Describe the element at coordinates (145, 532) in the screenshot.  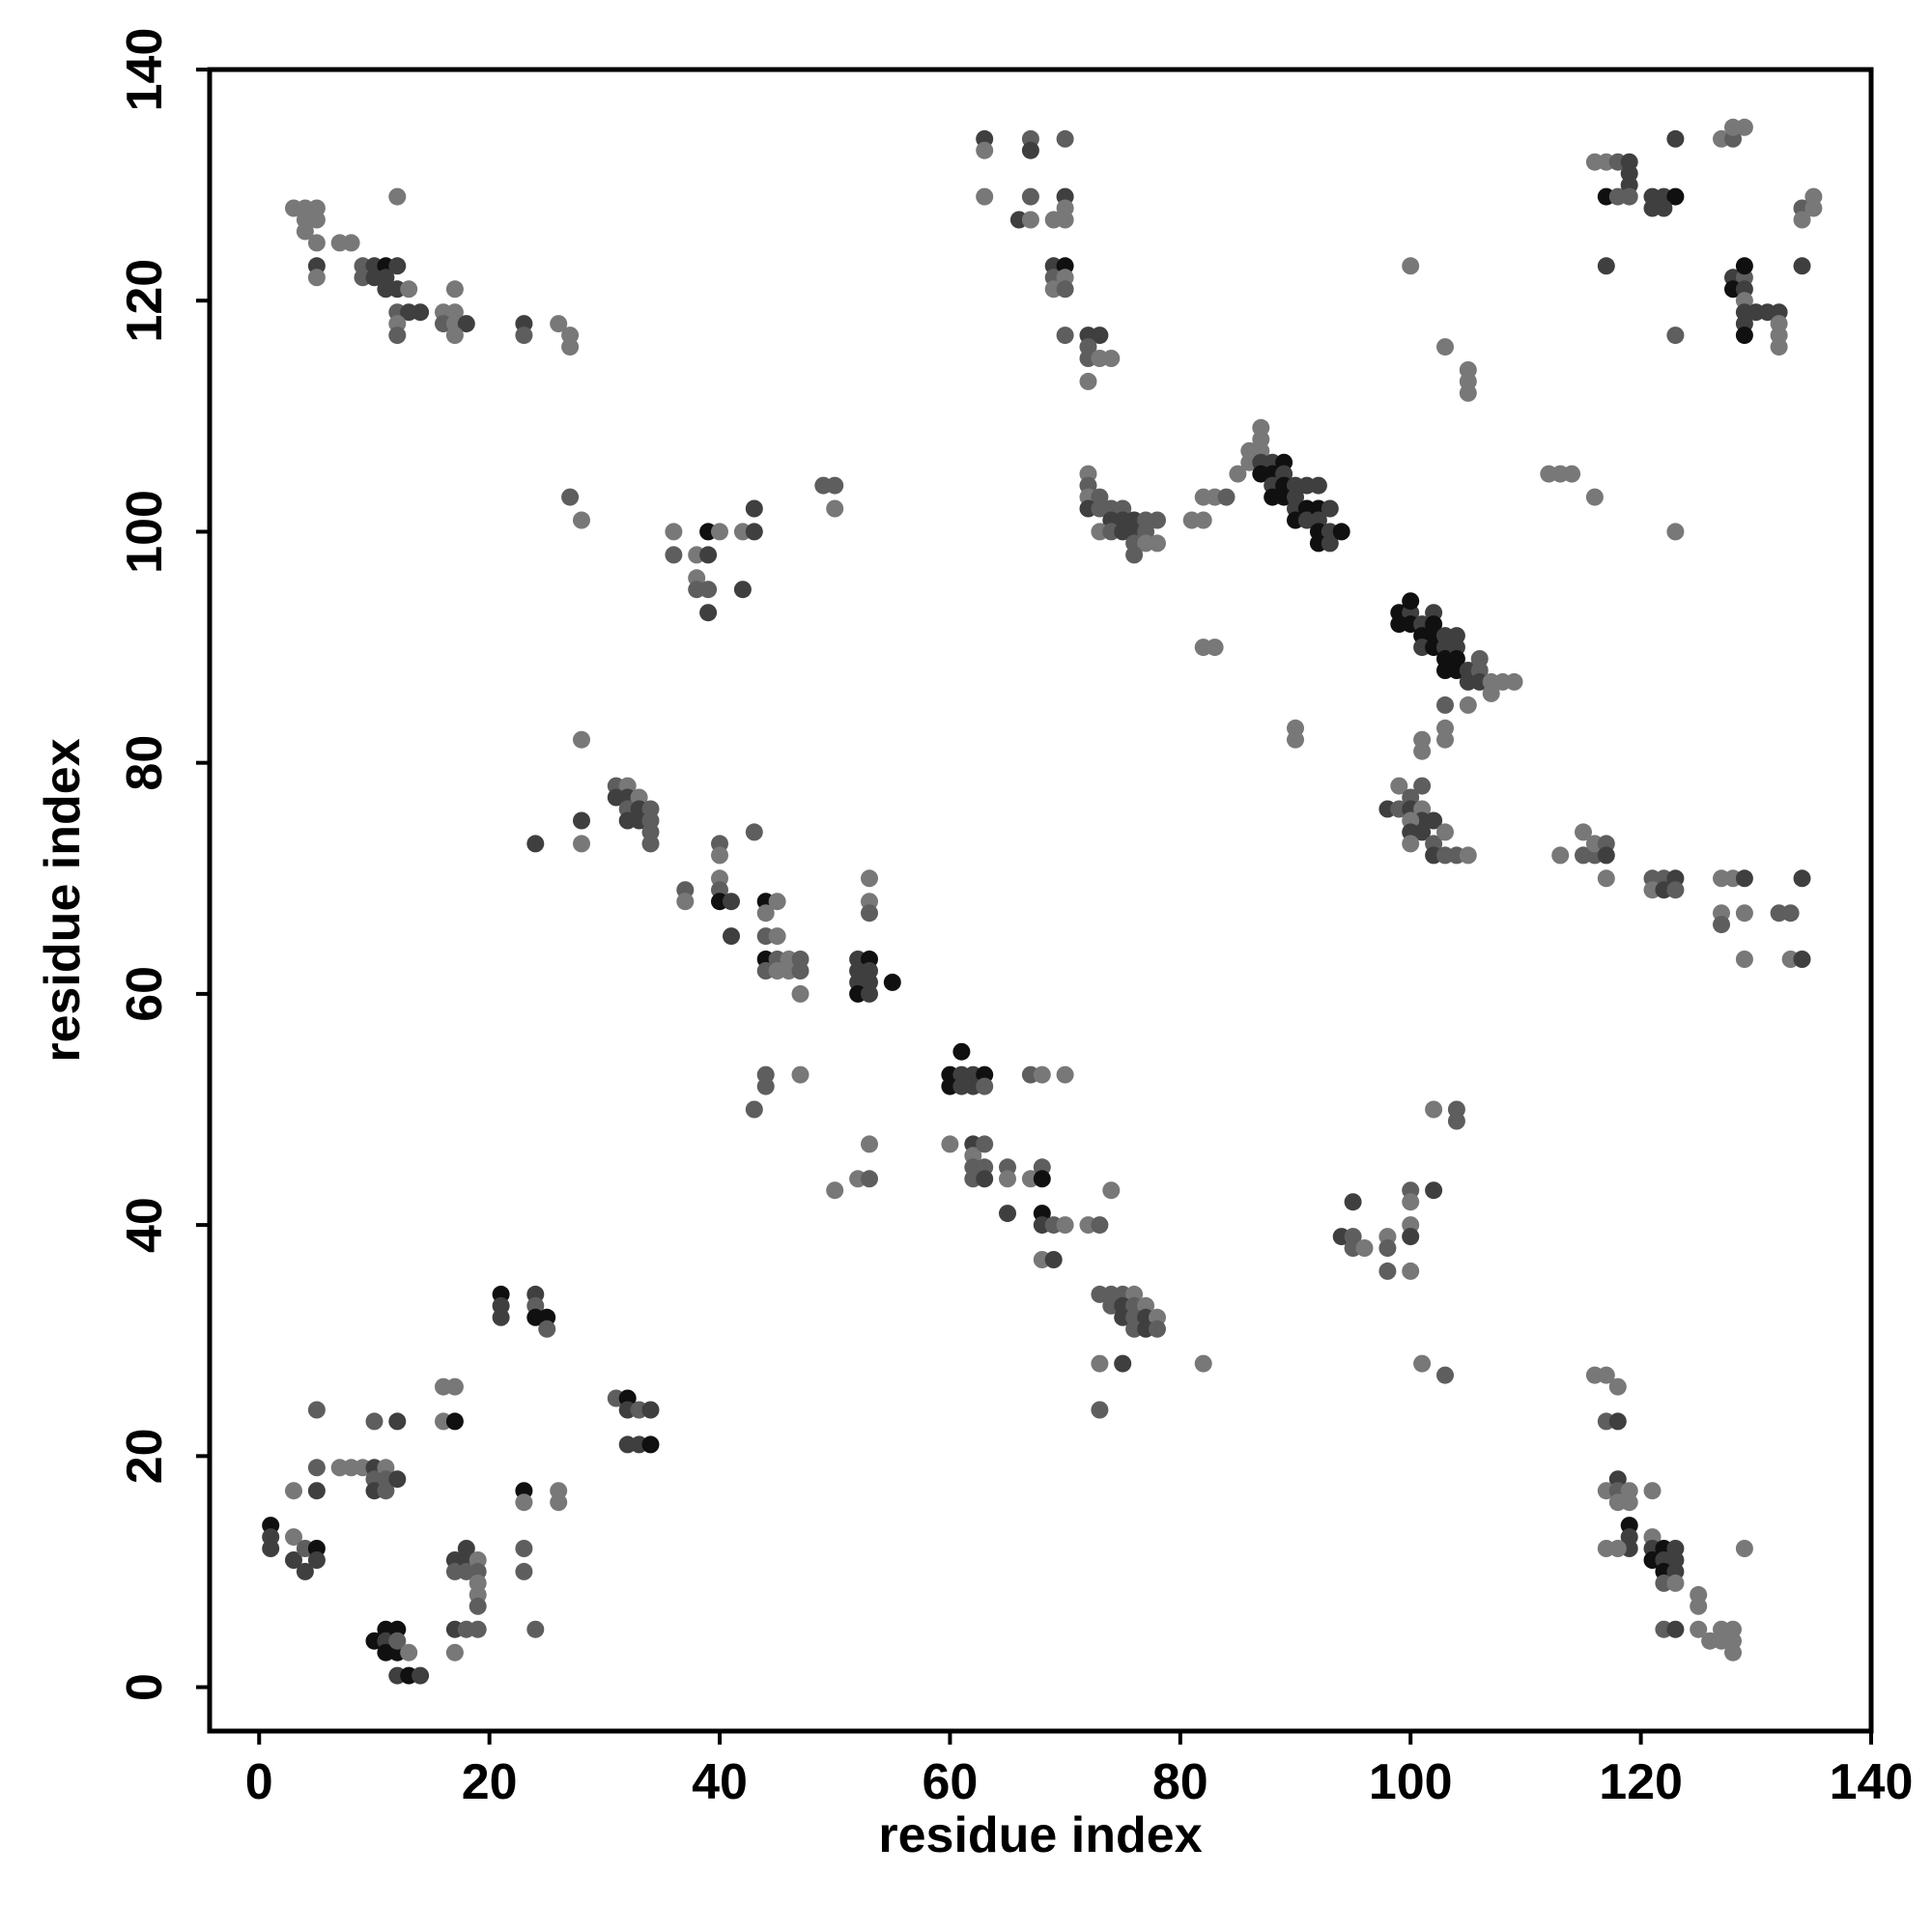
I see `y-tick-label: 100` at that location.